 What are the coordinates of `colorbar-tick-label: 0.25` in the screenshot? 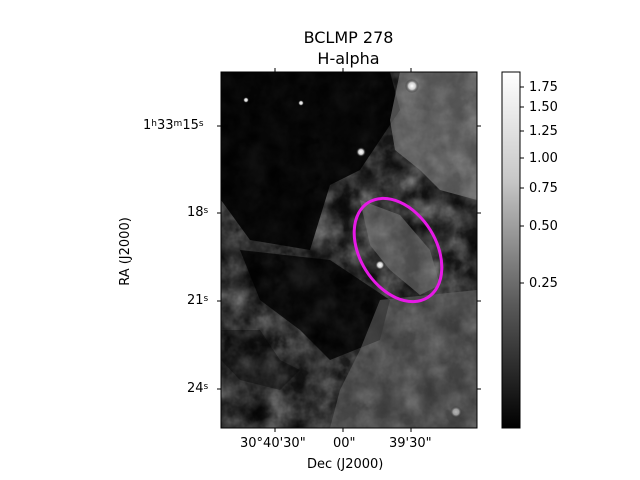 It's located at (543, 283).